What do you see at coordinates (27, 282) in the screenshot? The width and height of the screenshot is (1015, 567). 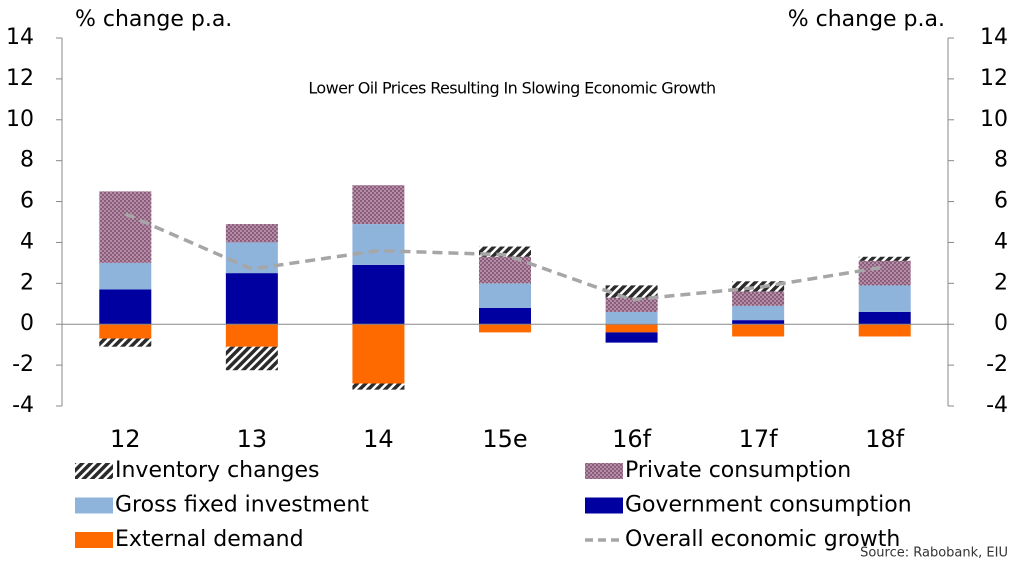 I see `y-tick-label: 2` at bounding box center [27, 282].